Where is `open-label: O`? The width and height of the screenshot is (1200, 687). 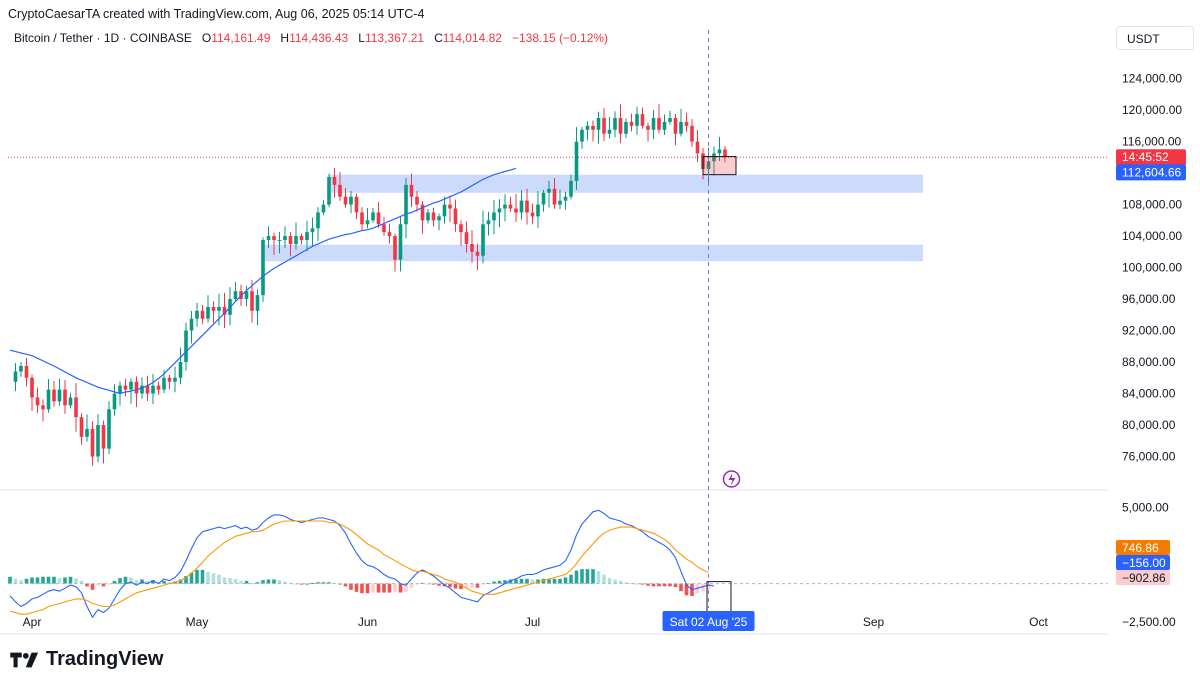
open-label: O is located at coordinates (206, 38).